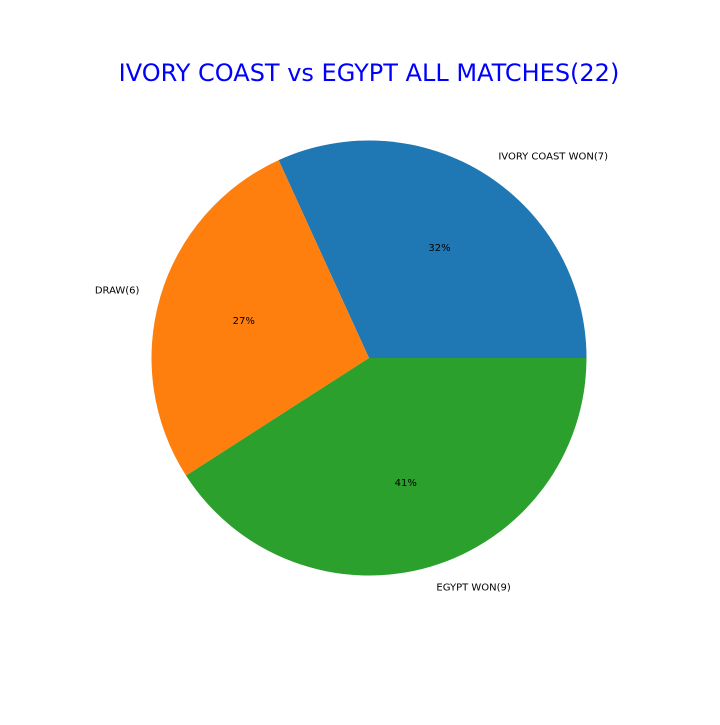 This screenshot has width=720, height=725. Describe the element at coordinates (244, 321) in the screenshot. I see `slice-percent-draw-6: 27%` at that location.